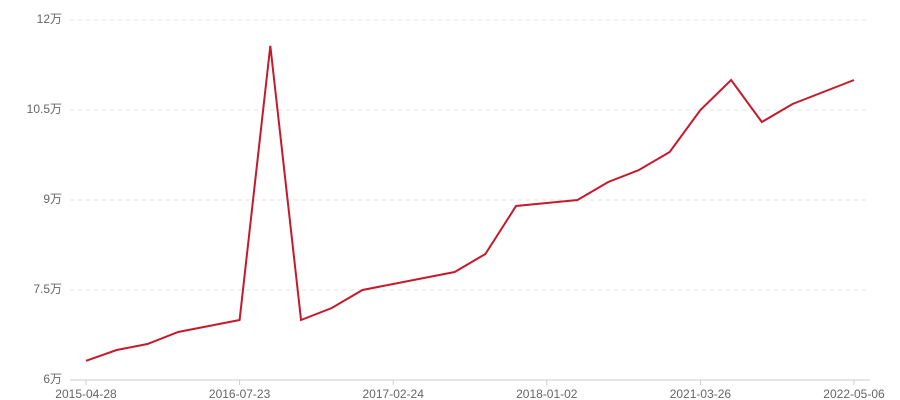 The height and width of the screenshot is (400, 900). Describe the element at coordinates (86, 393) in the screenshot. I see `x-tick-label: 2015-04-28` at that location.